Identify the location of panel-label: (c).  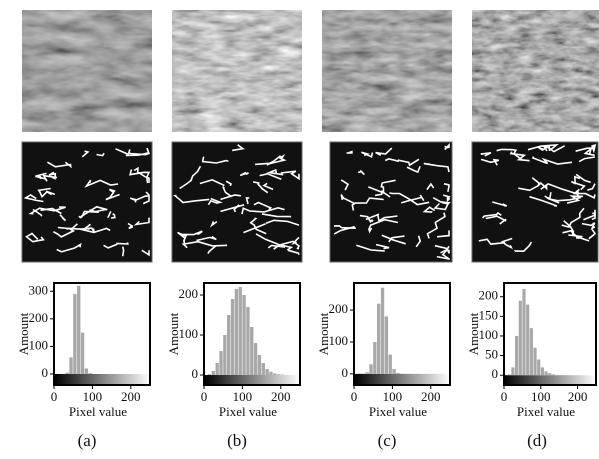
(387, 440).